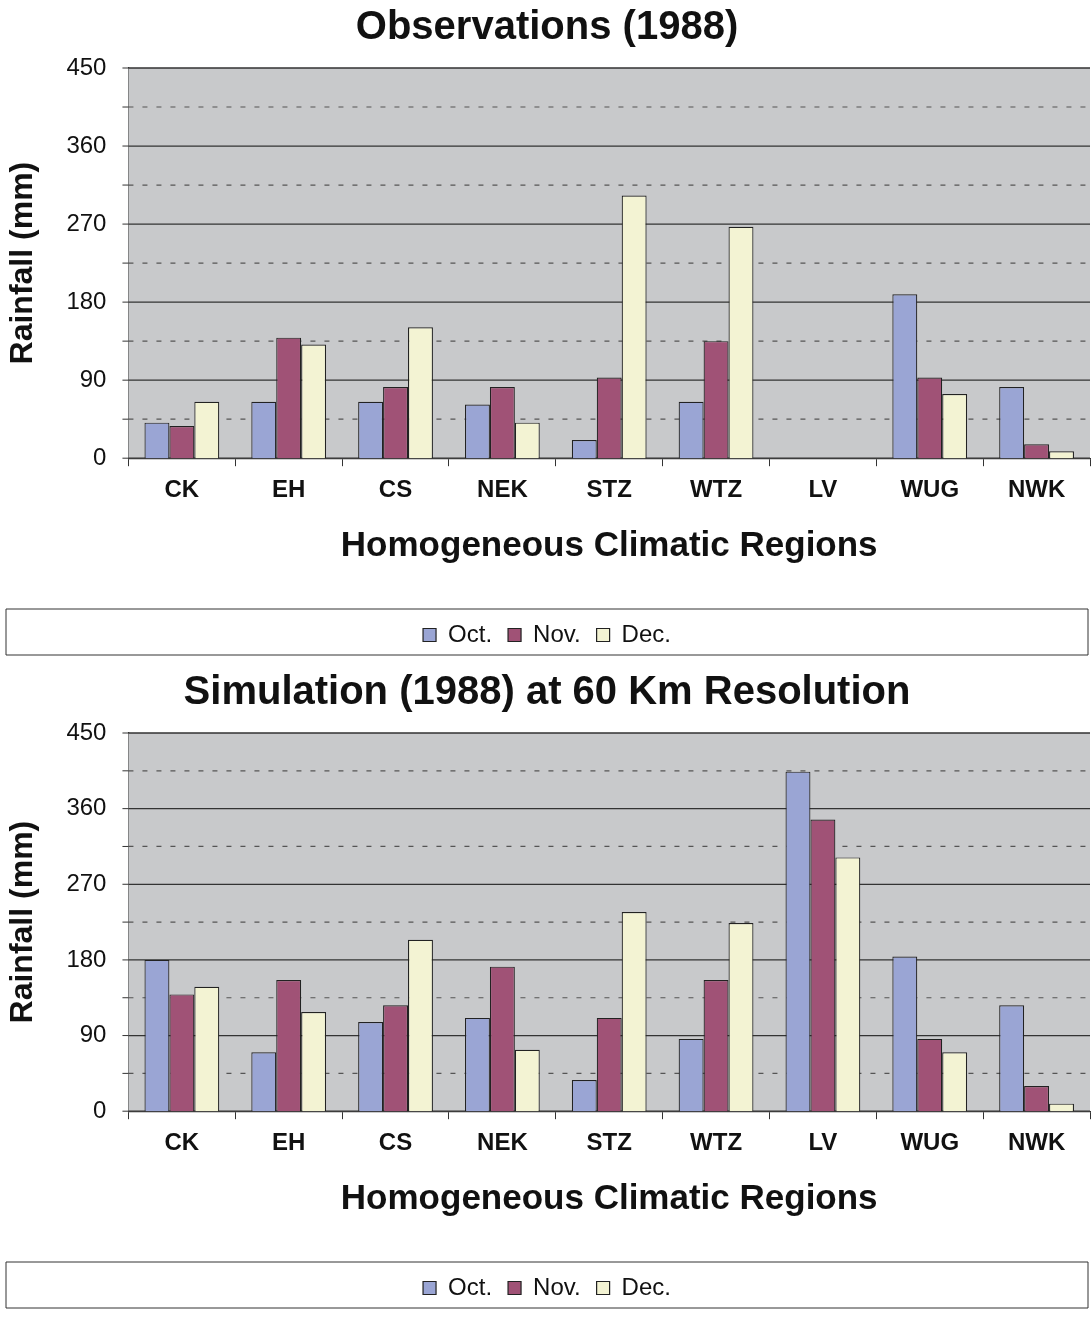  What do you see at coordinates (547, 690) in the screenshot?
I see `chart-title: Simulation (1988) at 60 Km Resolution` at bounding box center [547, 690].